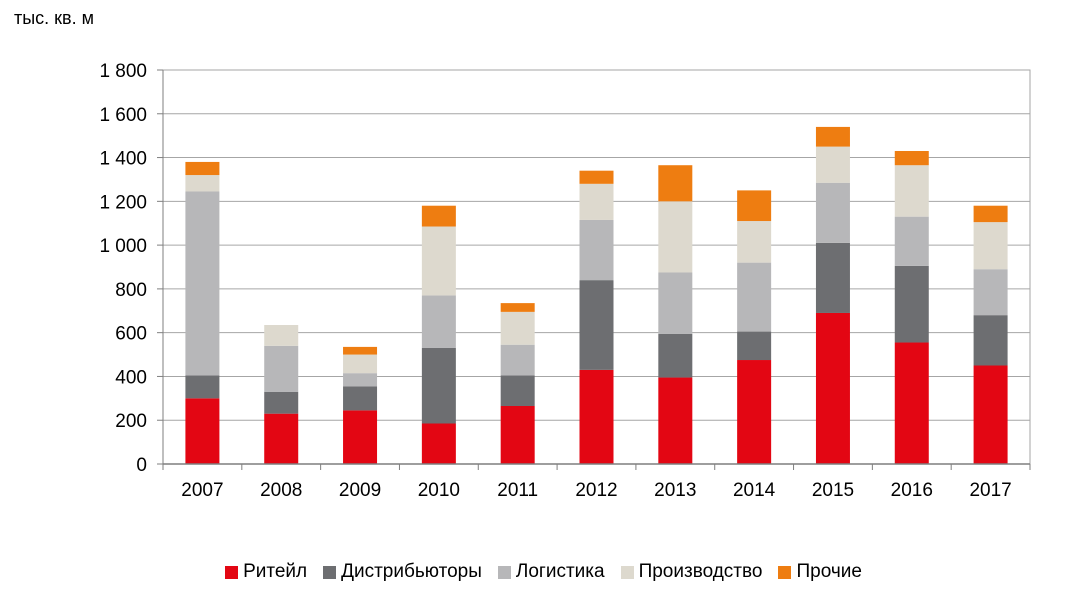 Image resolution: width=1087 pixels, height=600 pixels. What do you see at coordinates (700, 571) in the screenshot?
I see `legend-label: Производство` at bounding box center [700, 571].